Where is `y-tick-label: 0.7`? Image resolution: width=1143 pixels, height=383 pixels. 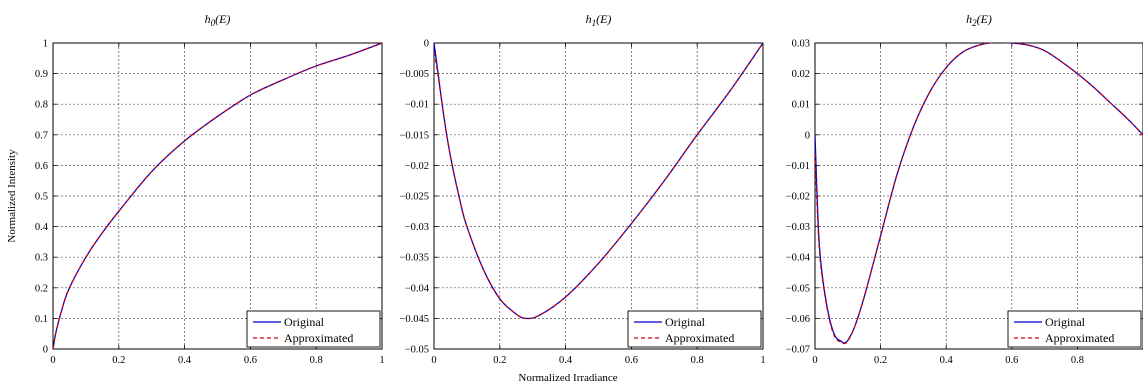
y-tick-label: 0.7 is located at coordinates (41, 135).